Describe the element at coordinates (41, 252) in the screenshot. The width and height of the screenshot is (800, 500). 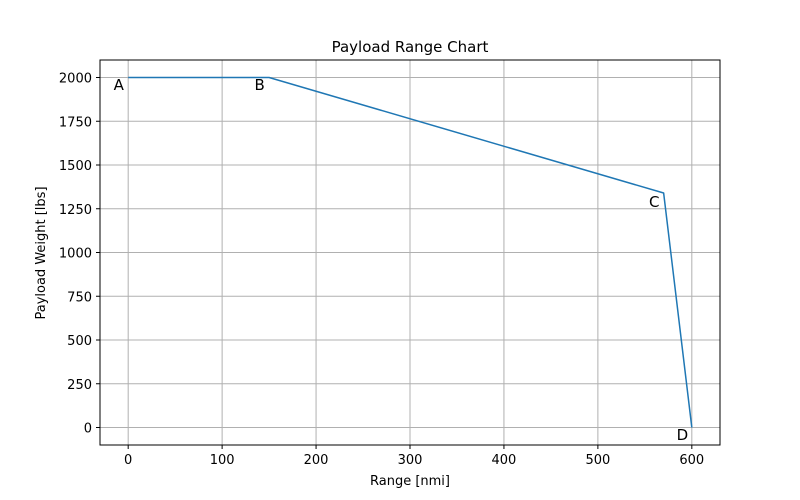
I see `y-axis-title: Payload Weight [lbs]` at that location.